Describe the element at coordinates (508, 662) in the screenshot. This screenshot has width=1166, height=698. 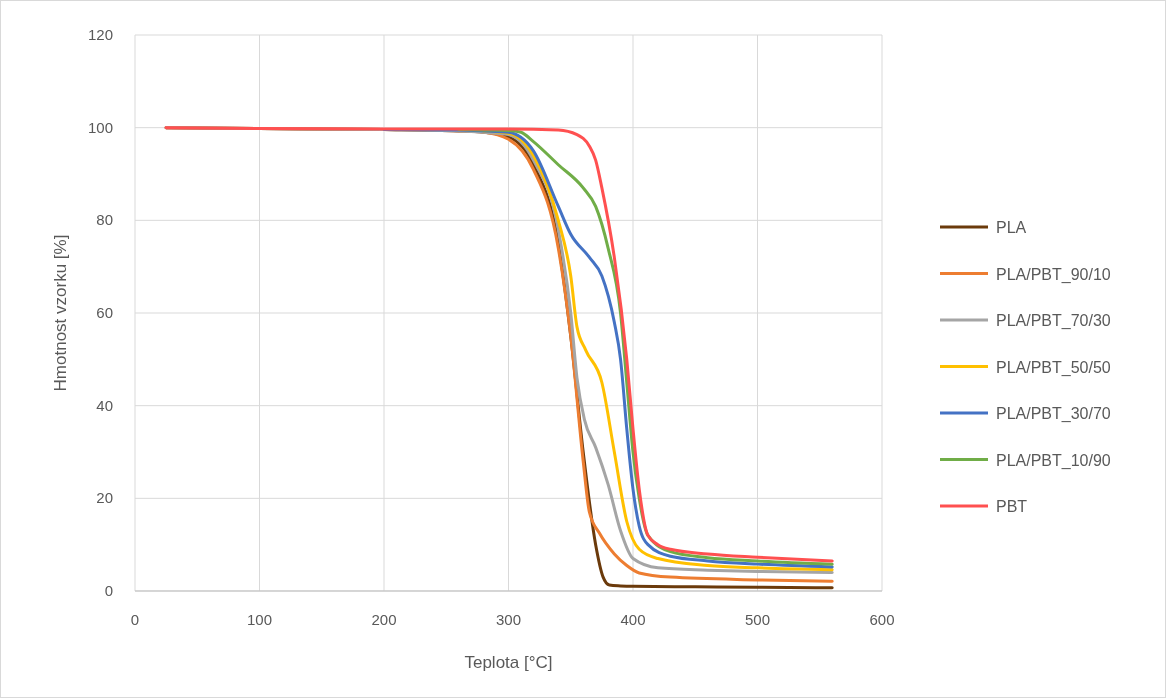
I see `x-axis-title: Teplota [°C]` at that location.